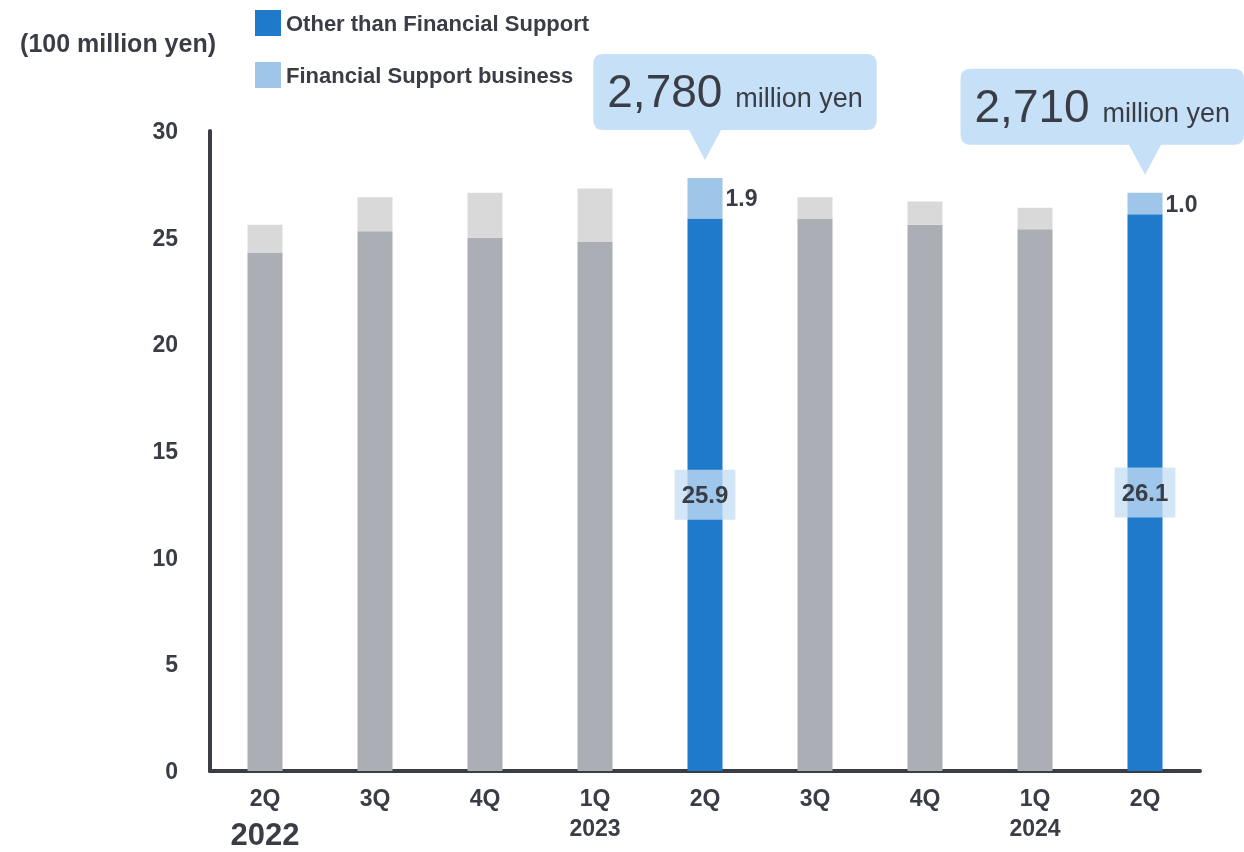 This screenshot has width=1244, height=852. What do you see at coordinates (165, 131) in the screenshot?
I see `y-tick-label: 30` at bounding box center [165, 131].